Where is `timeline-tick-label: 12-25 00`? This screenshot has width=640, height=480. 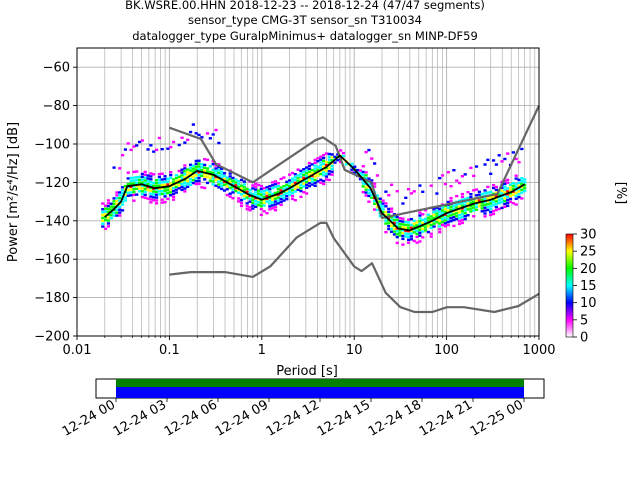
timeline-tick-label: 12-25 00 is located at coordinates (497, 418).